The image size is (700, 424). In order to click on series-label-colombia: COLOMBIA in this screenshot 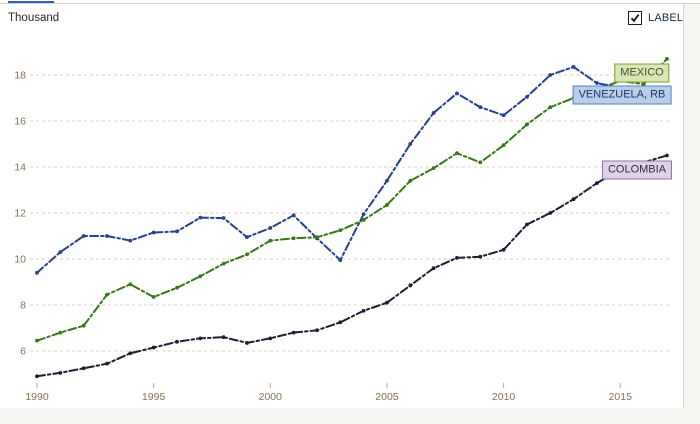, I will do `click(637, 170)`.